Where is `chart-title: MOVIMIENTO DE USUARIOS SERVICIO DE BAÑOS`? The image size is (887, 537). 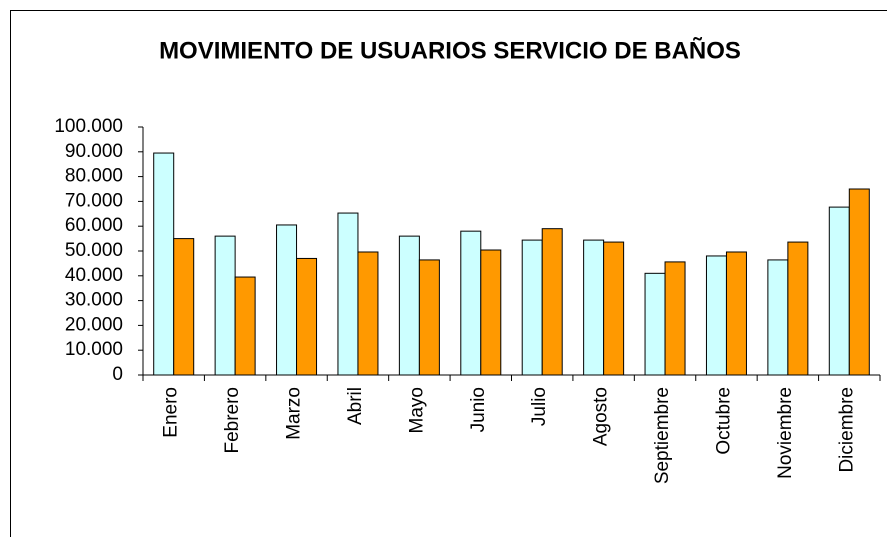
chart-title: MOVIMIENTO DE USUARIOS SERVICIO DE BAÑOS is located at coordinates (450, 50).